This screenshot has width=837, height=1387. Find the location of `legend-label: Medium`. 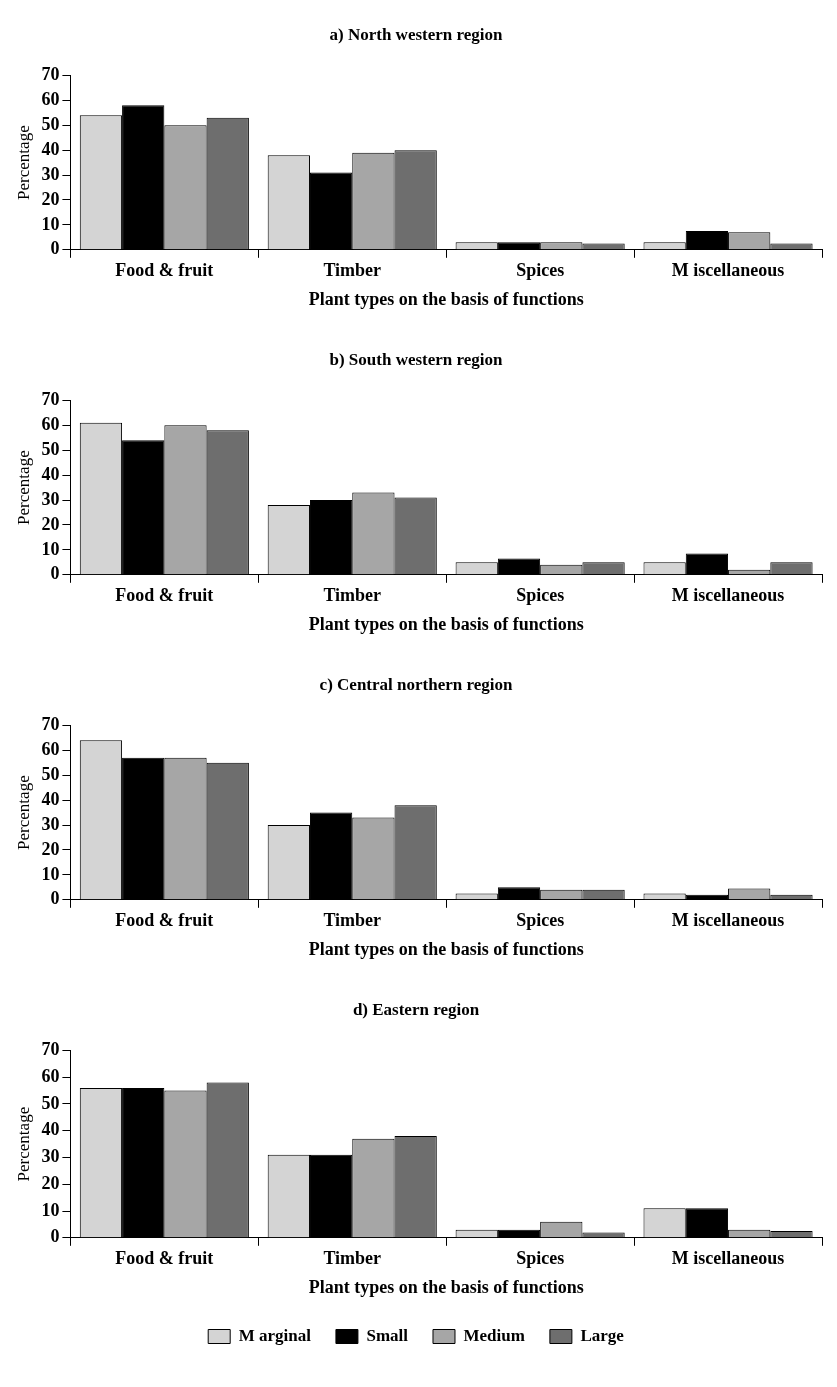

legend-label: Medium is located at coordinates (494, 1335).